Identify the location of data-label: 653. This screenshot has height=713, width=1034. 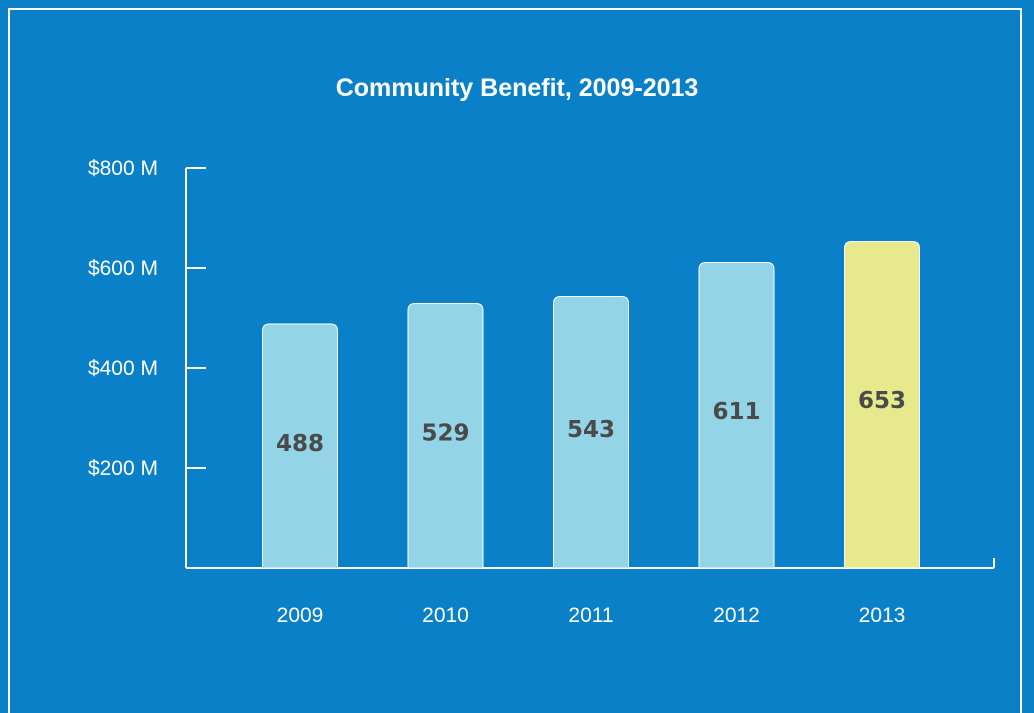
(882, 401).